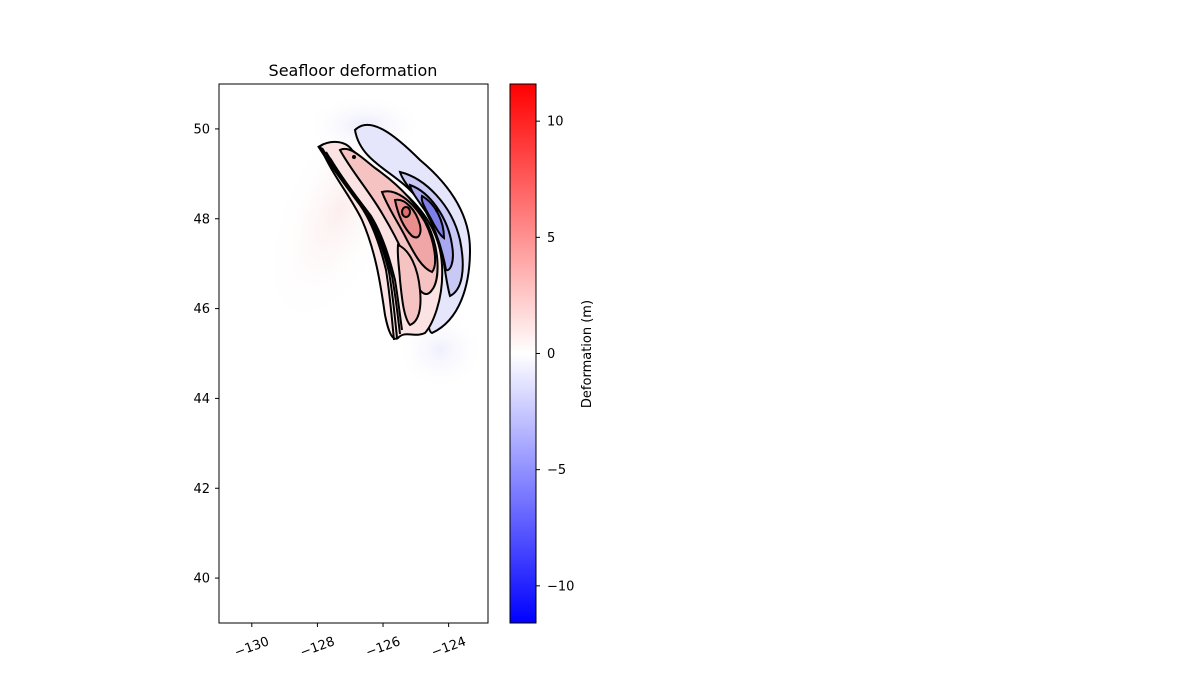  Describe the element at coordinates (587, 354) in the screenshot. I see `colorbar-label: Deformation (m)` at that location.